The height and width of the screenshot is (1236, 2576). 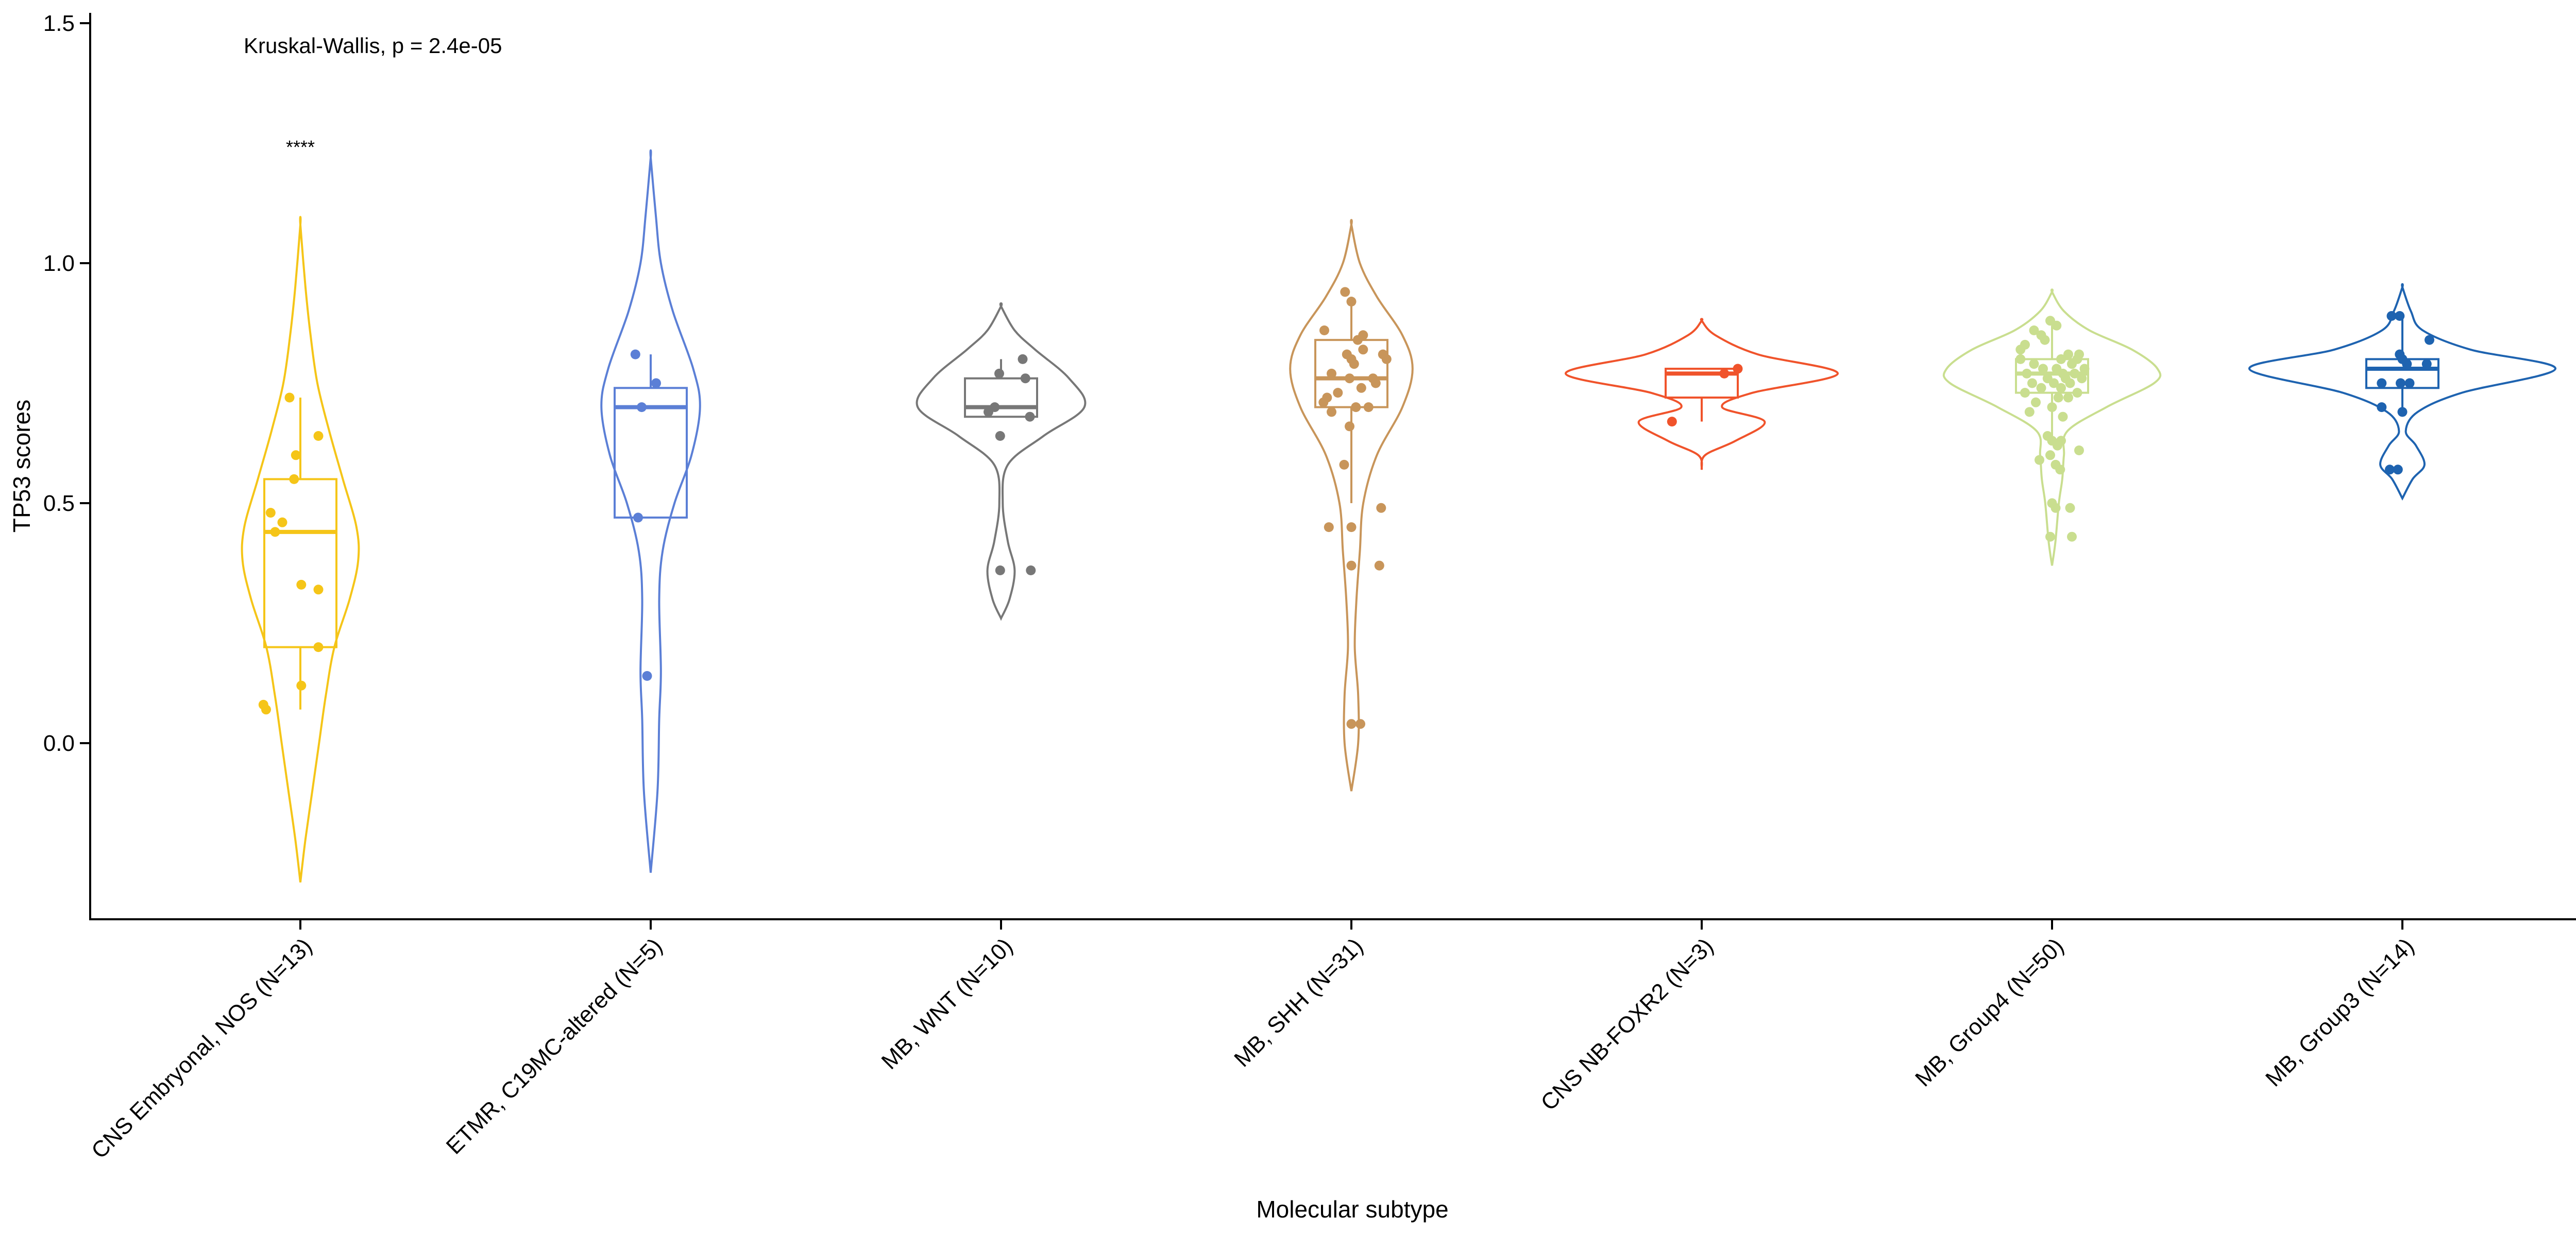 I want to click on y-axis-ticks: 0.0 0.5 1.0 1.5, so click(x=66, y=383).